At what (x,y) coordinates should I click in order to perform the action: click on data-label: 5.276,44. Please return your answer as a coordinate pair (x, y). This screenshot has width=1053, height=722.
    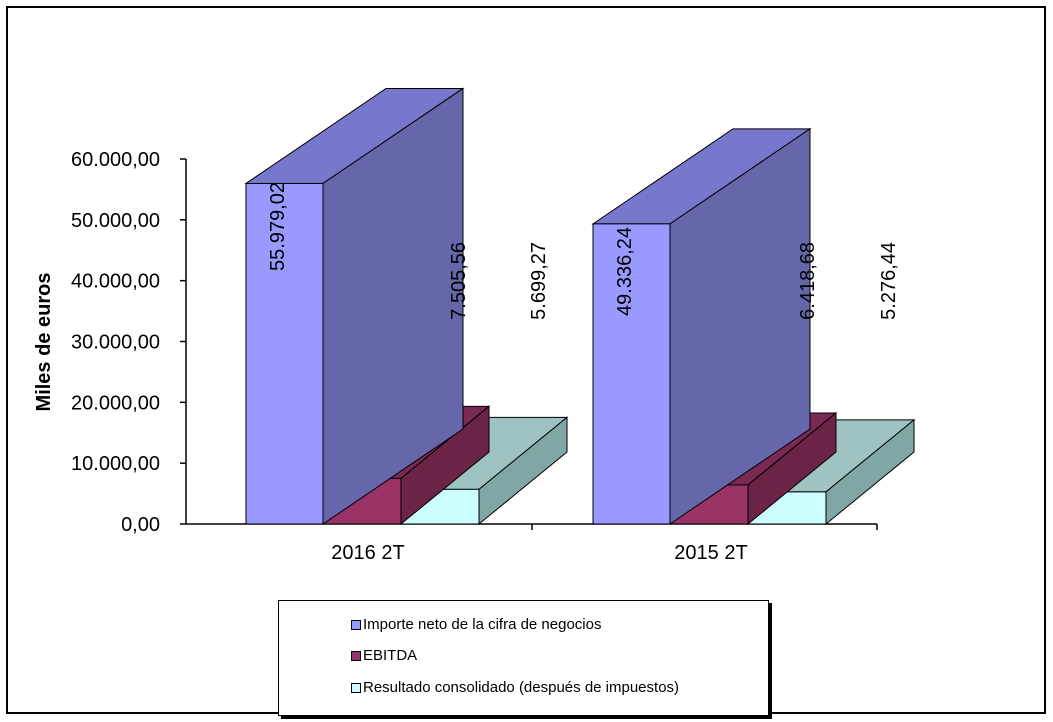
    Looking at the image, I should click on (889, 281).